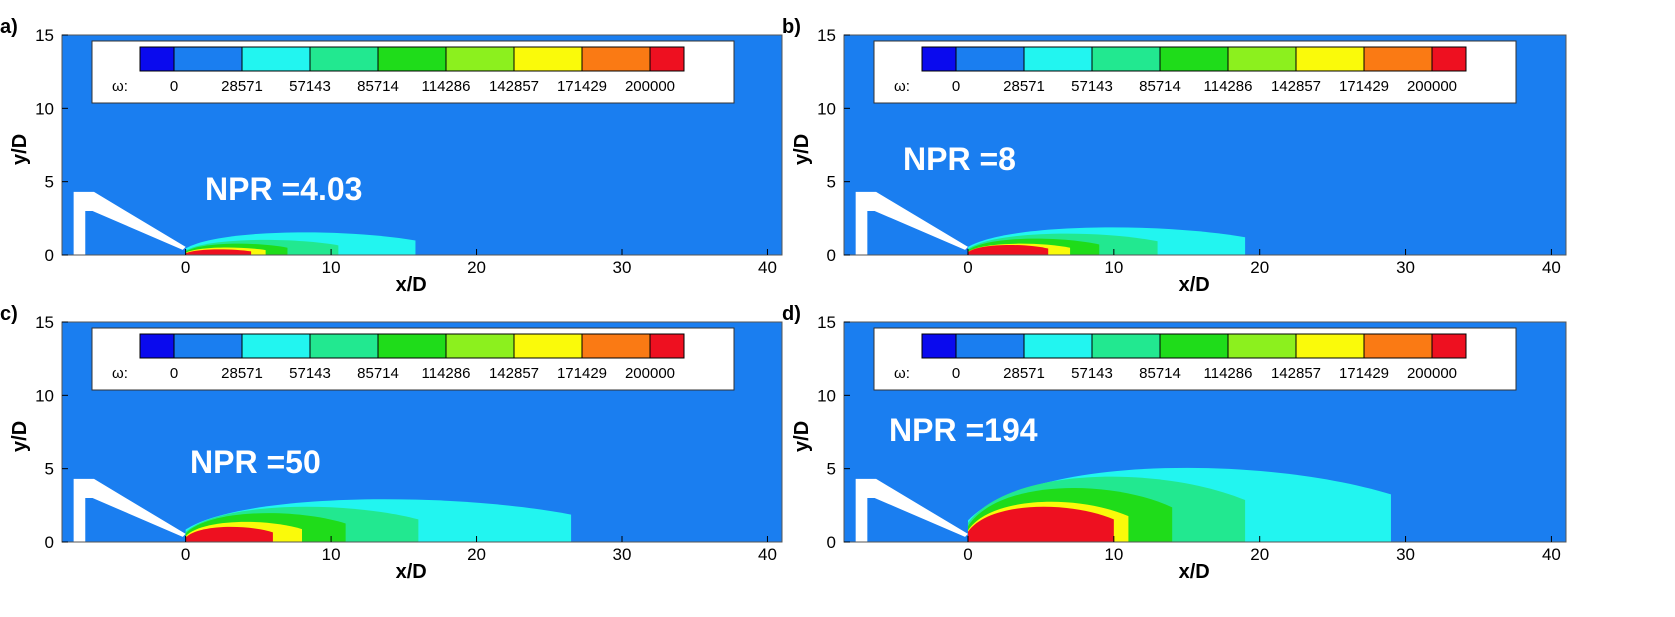  What do you see at coordinates (791, 27) in the screenshot?
I see `panel-label: b)` at bounding box center [791, 27].